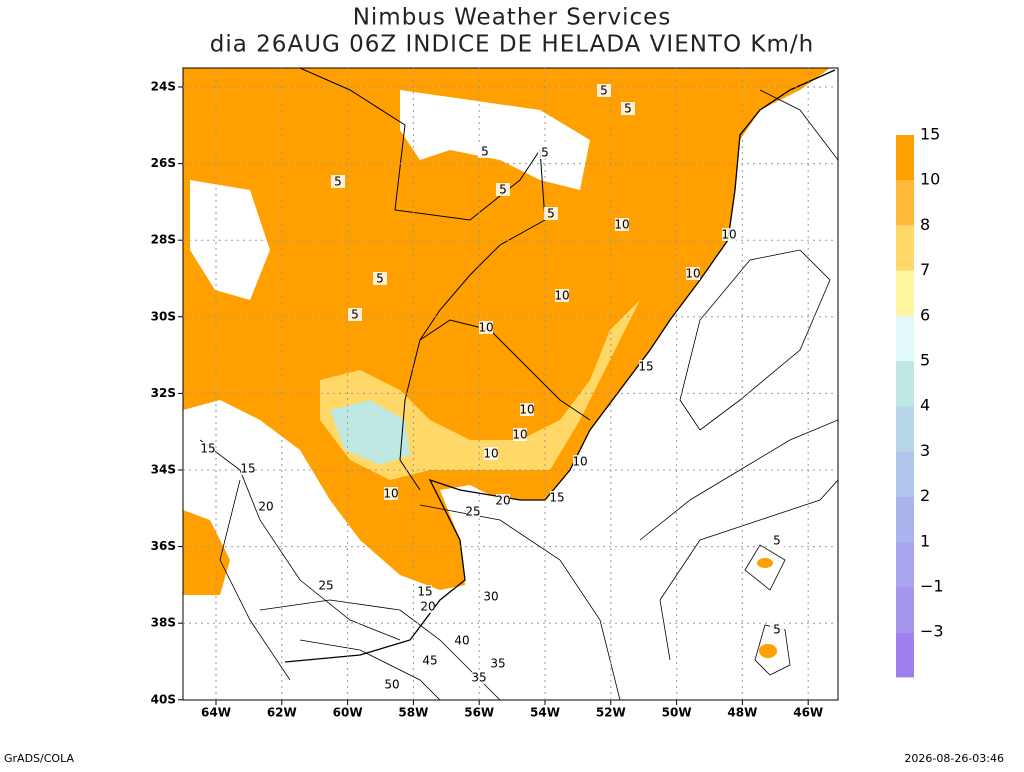 This screenshot has width=1024, height=772. I want to click on colorbar-label: 3, so click(925, 450).